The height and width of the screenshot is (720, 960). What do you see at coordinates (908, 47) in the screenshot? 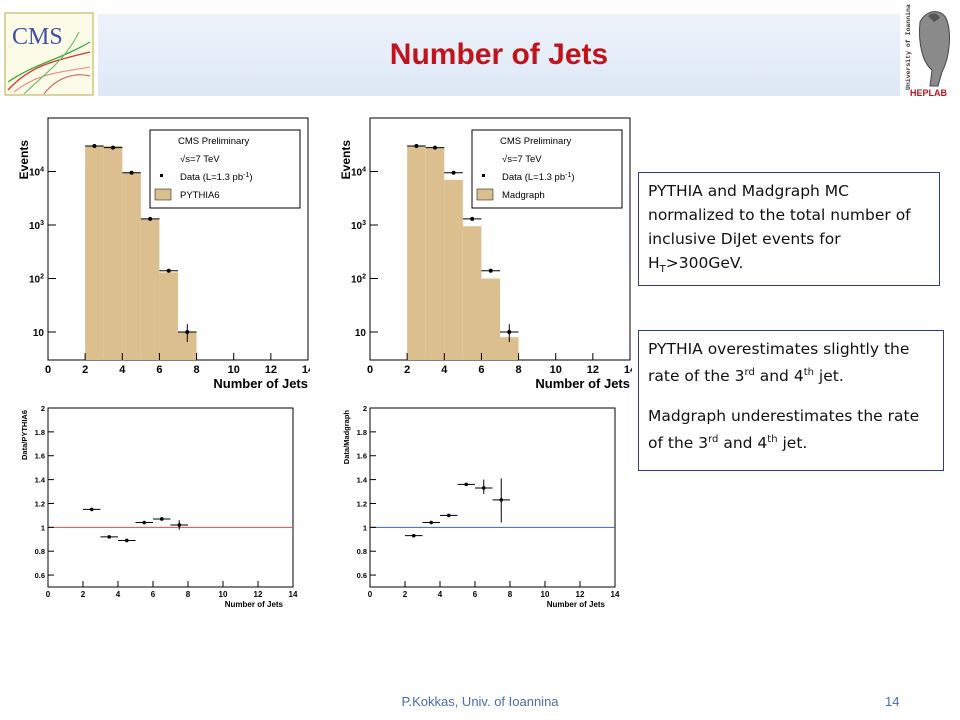
I see `svg-text: University of Ioannina` at bounding box center [908, 47].